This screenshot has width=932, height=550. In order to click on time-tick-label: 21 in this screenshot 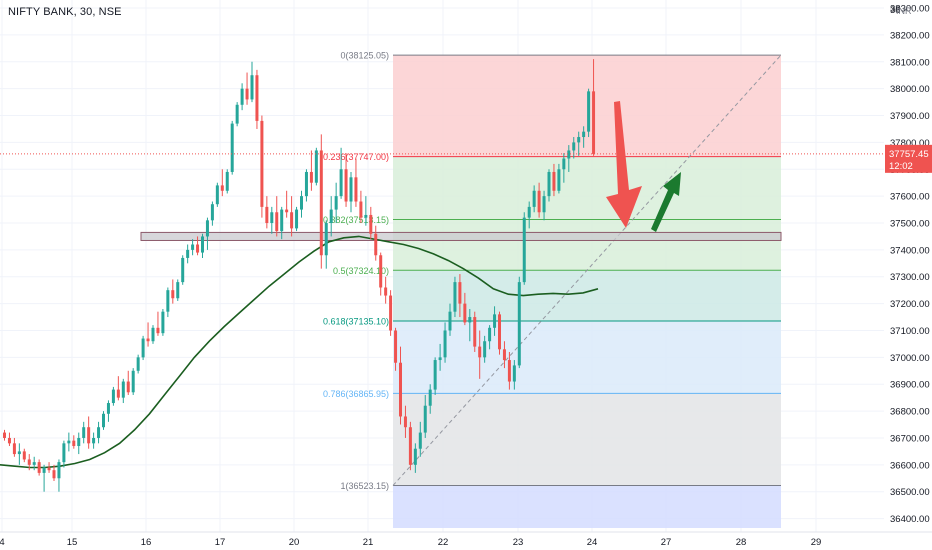, I will do `click(368, 542)`.